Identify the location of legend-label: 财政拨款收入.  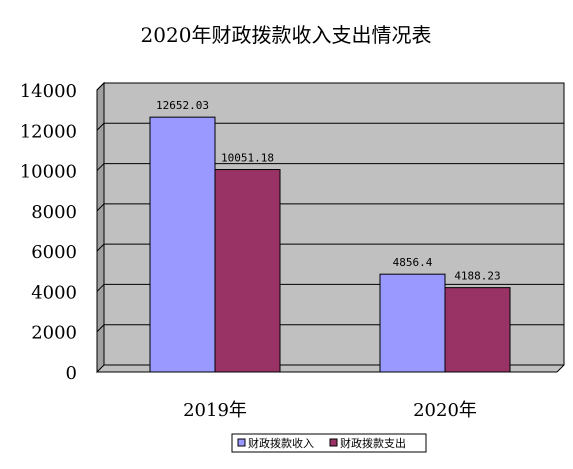
(281, 443).